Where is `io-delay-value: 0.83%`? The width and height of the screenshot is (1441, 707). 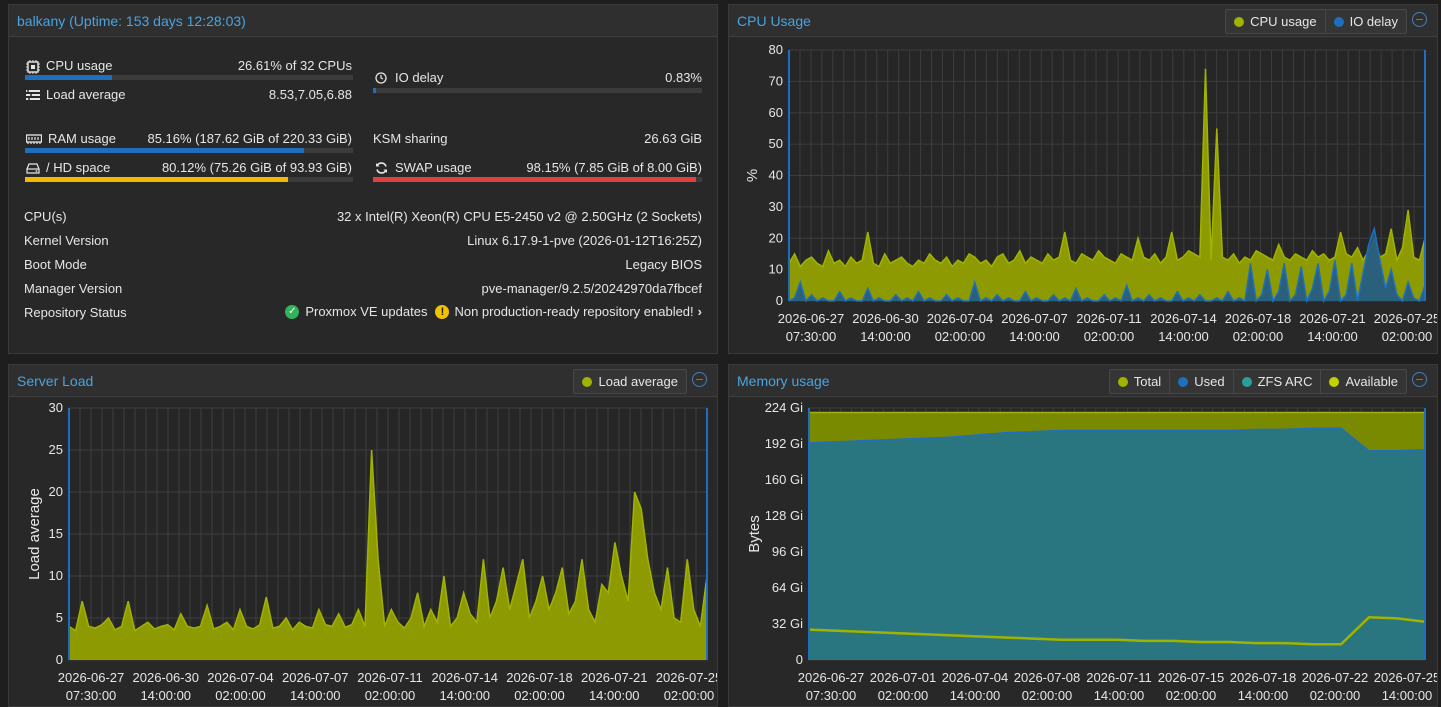 io-delay-value: 0.83% is located at coordinates (683, 77).